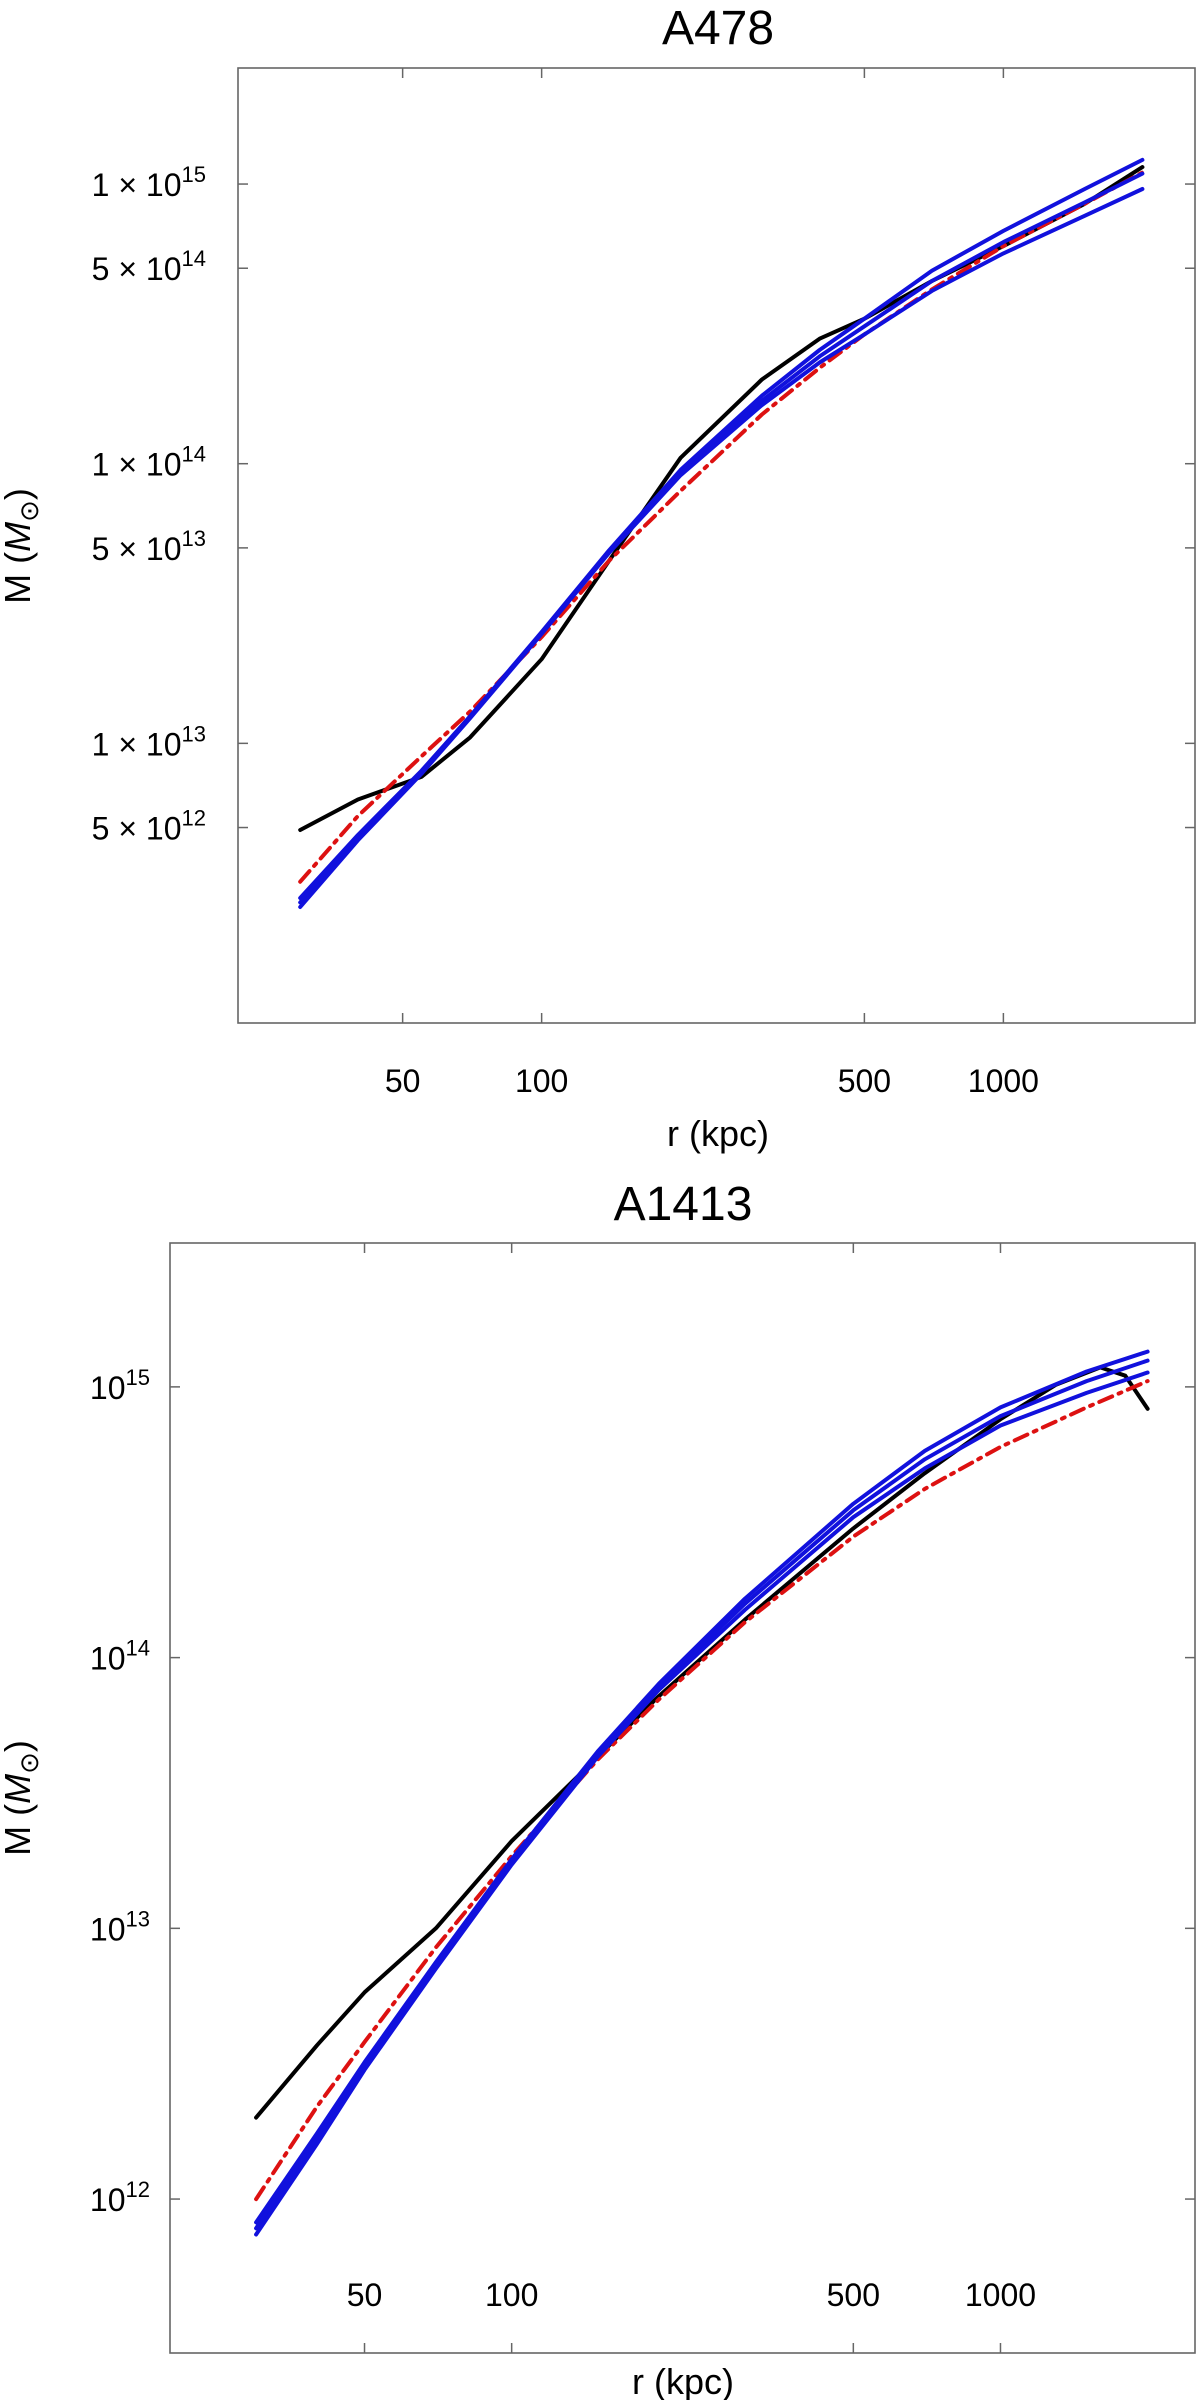 The height and width of the screenshot is (2400, 1200). I want to click on y-tick-label: 1013, so click(120, 1926).